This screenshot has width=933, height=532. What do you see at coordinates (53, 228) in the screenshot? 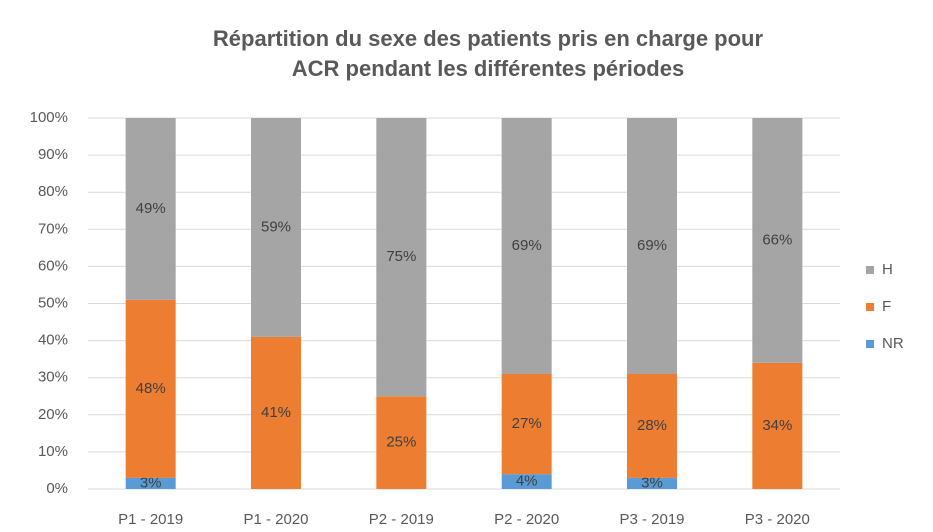
I see `y-tick-label: 70%` at bounding box center [53, 228].